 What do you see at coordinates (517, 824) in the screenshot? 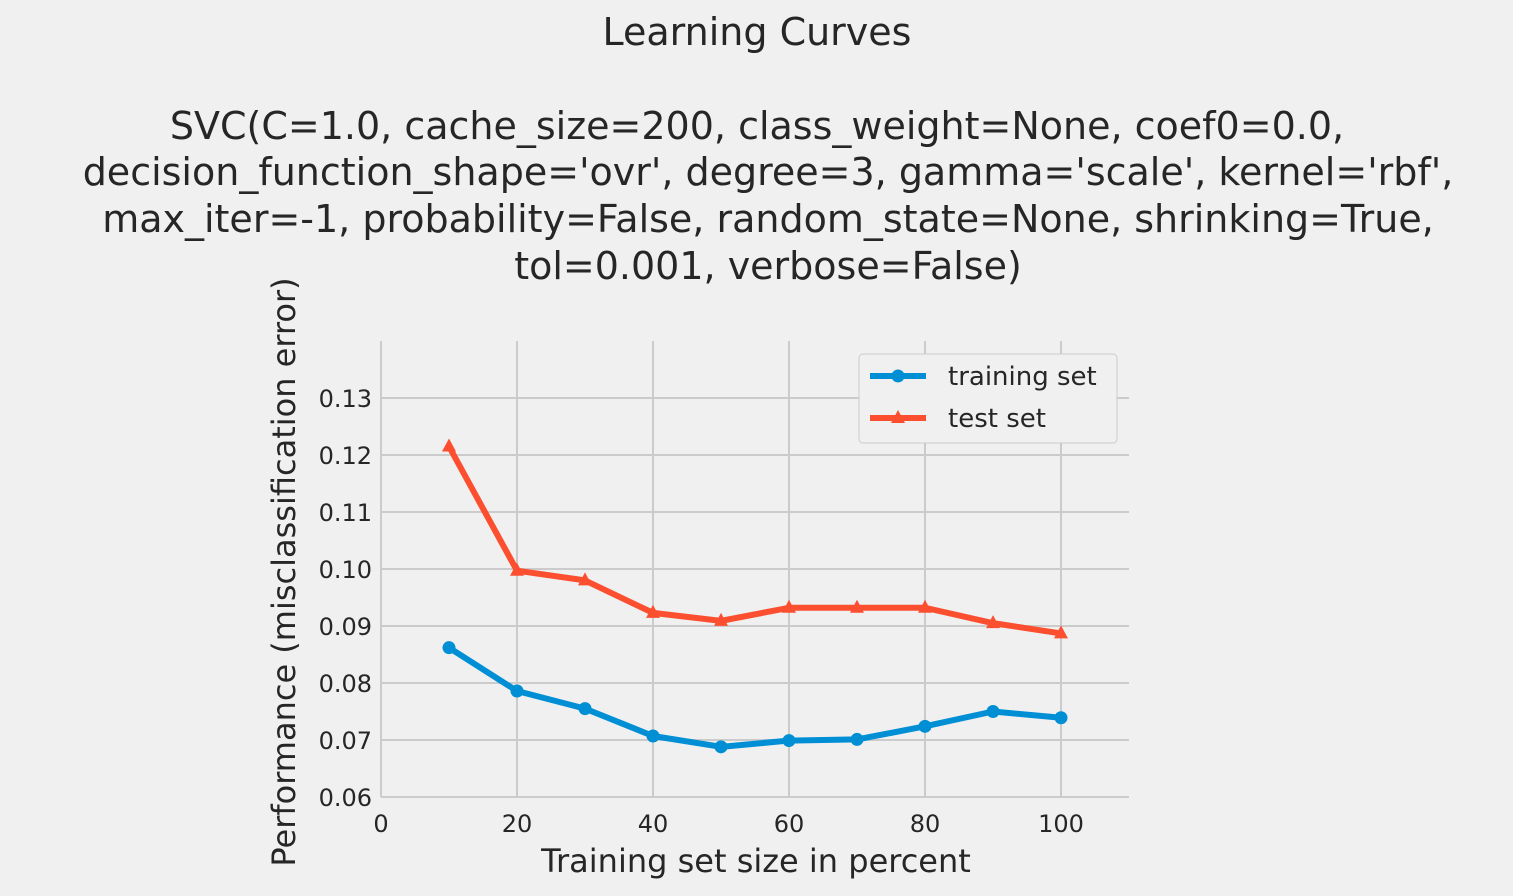
I see `x-tick-label: 20` at bounding box center [517, 824].